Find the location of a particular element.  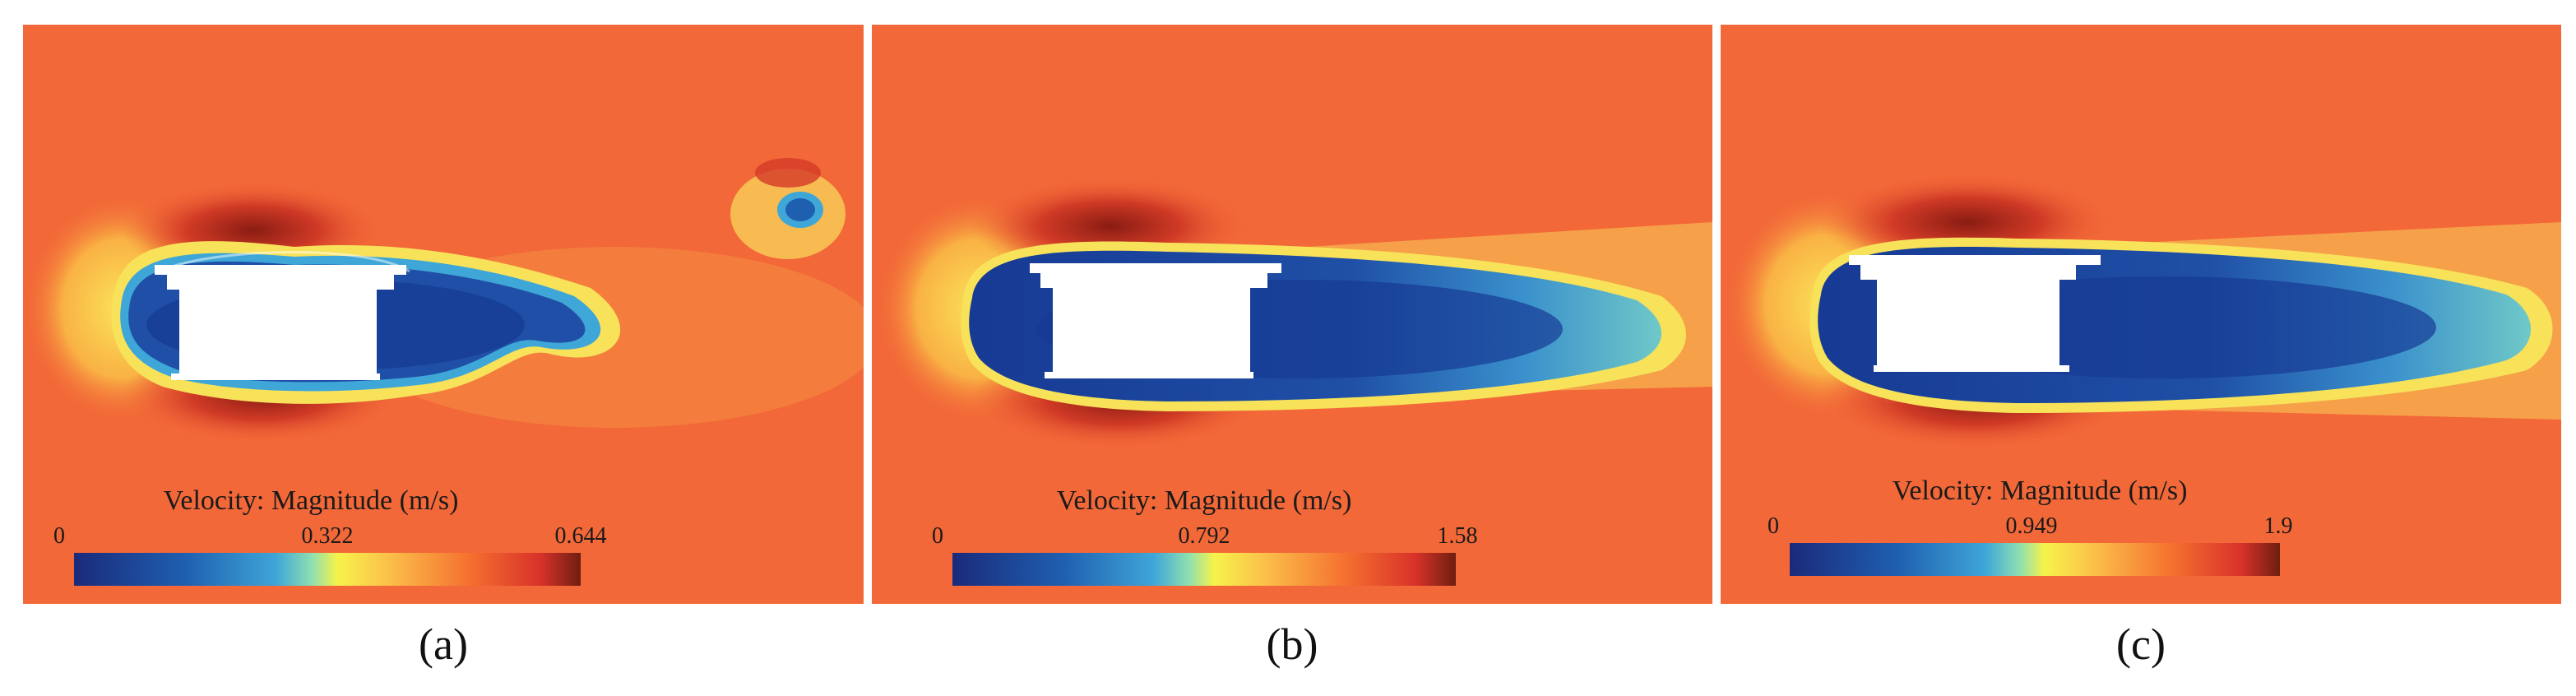

panel-caption: (a) is located at coordinates (444, 644).